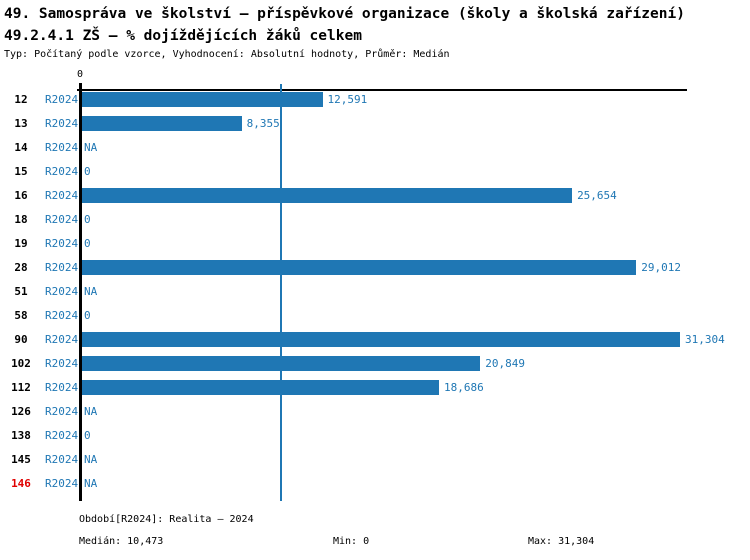  I want to click on x-axis-zero-tick-label: 0, so click(80, 74).